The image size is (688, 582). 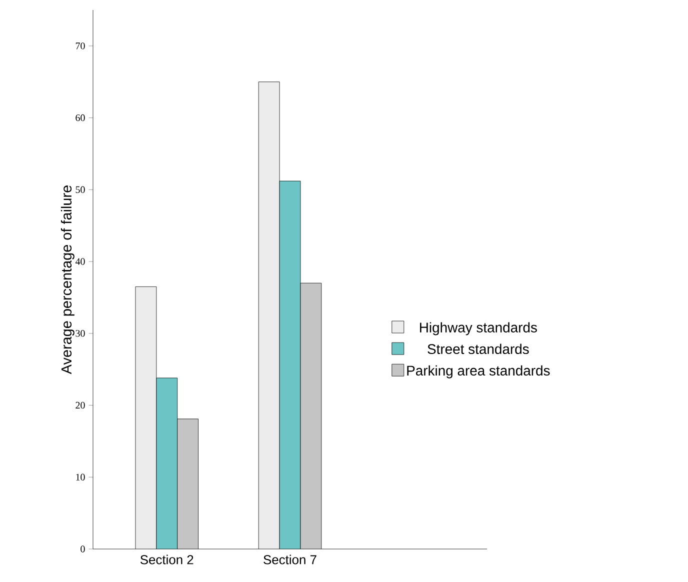 What do you see at coordinates (478, 371) in the screenshot?
I see `legend-label: Parking area standards` at bounding box center [478, 371].